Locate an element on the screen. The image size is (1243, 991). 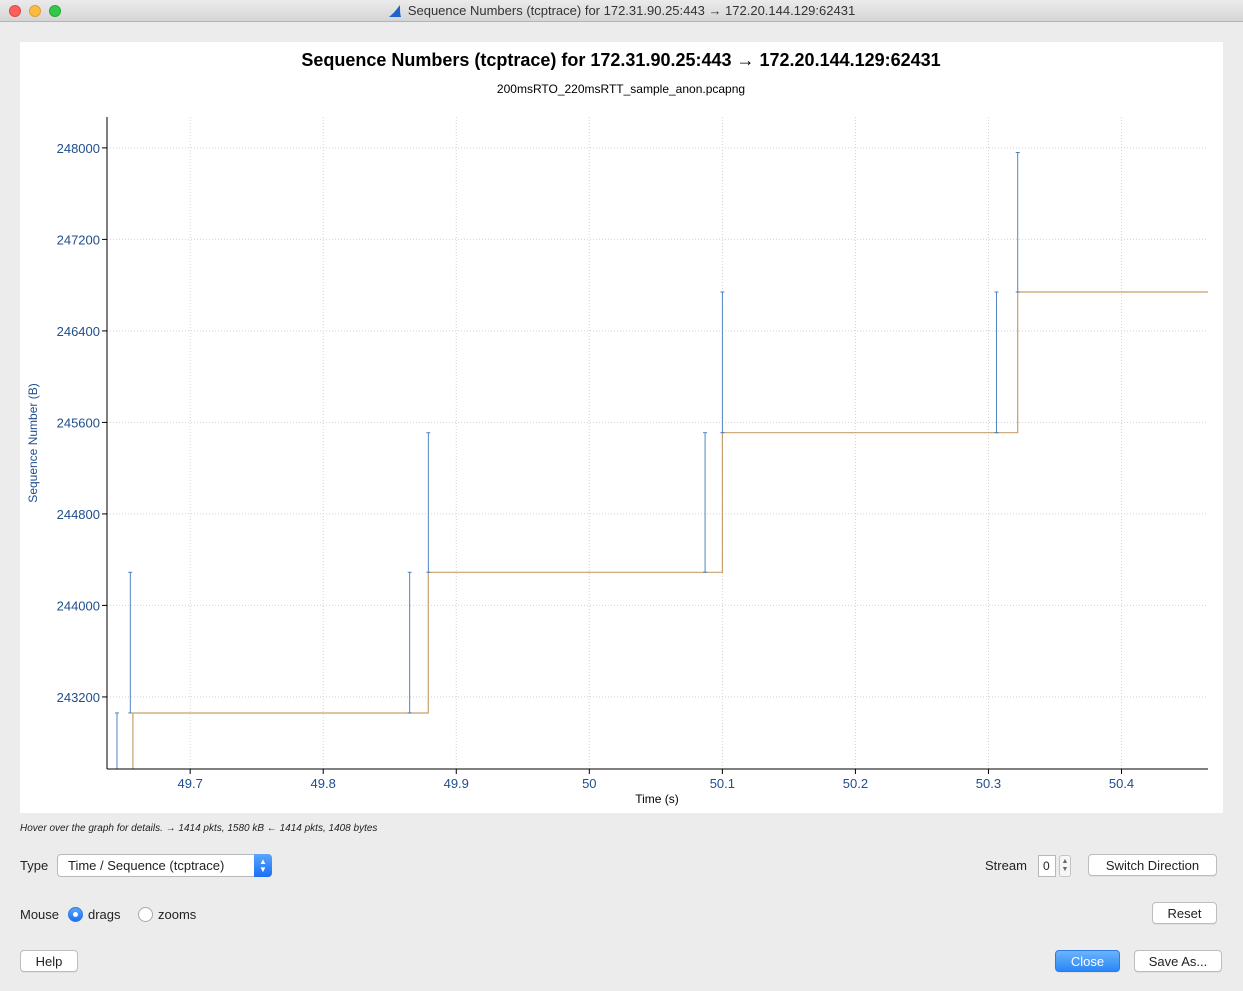
y-tick-label: 246400 is located at coordinates (78, 331).